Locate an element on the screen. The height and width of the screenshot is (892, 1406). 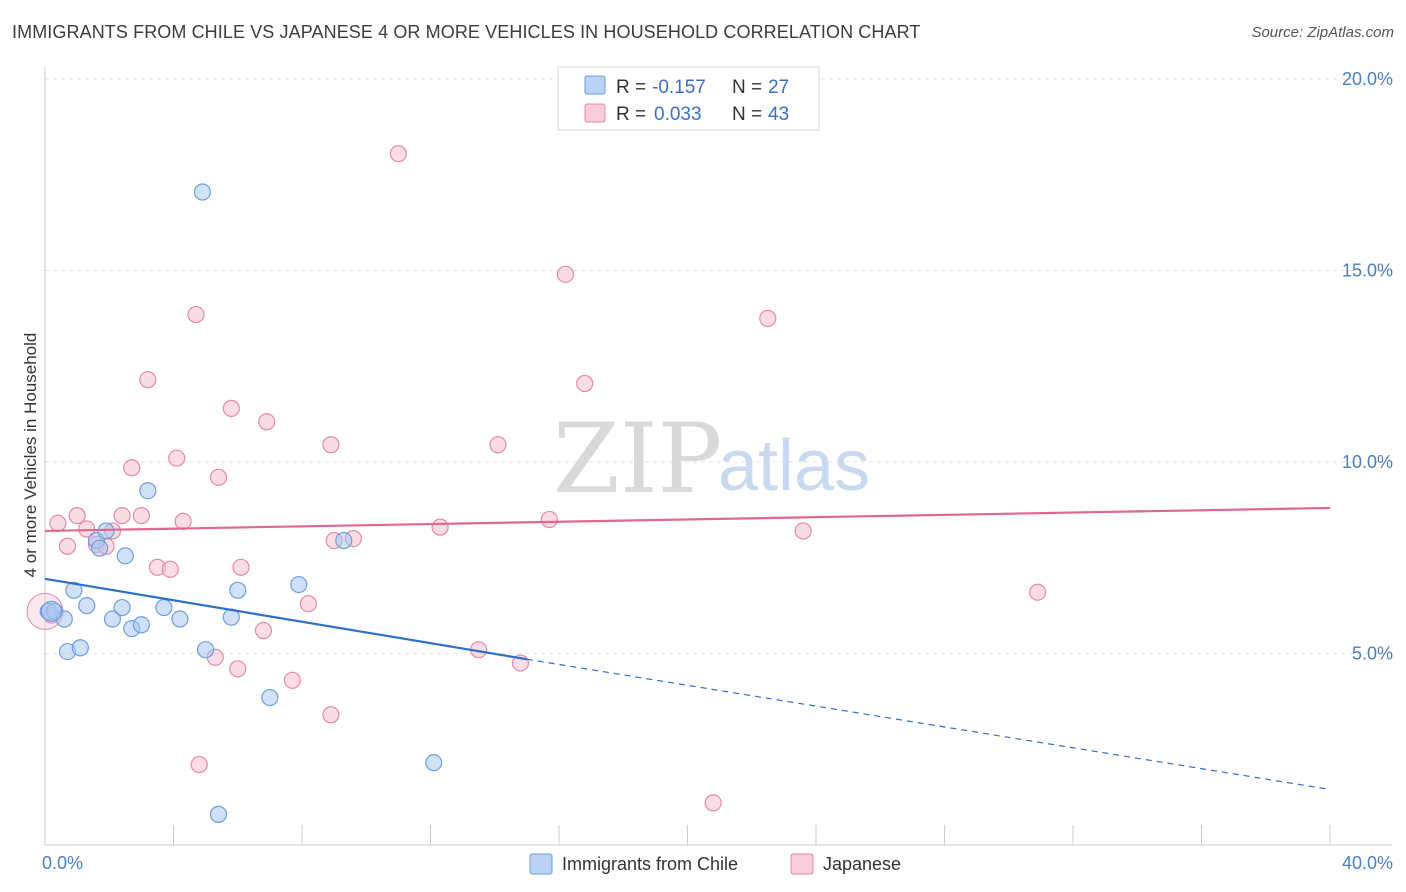
series-legend-label-chile: Immigrants from Chile is located at coordinates (650, 864).